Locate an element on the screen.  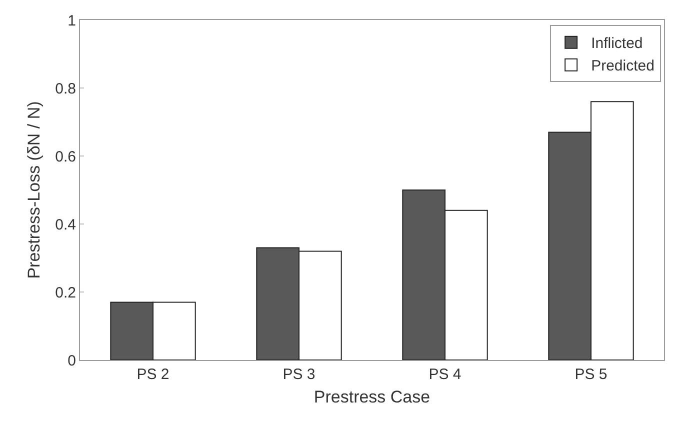
y-tick-label: 0 is located at coordinates (72, 361).